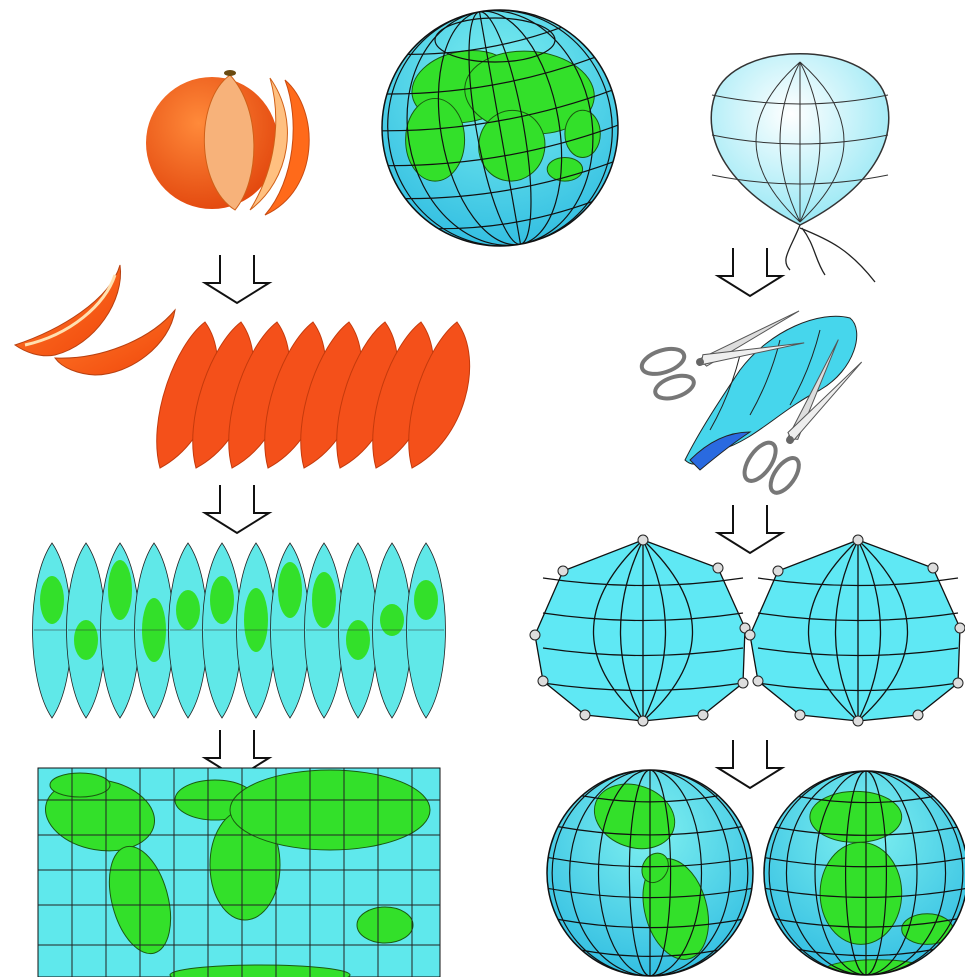 The width and height of the screenshot is (965, 977). Describe the element at coordinates (313, 395) in the screenshot. I see `orange-segments` at that location.